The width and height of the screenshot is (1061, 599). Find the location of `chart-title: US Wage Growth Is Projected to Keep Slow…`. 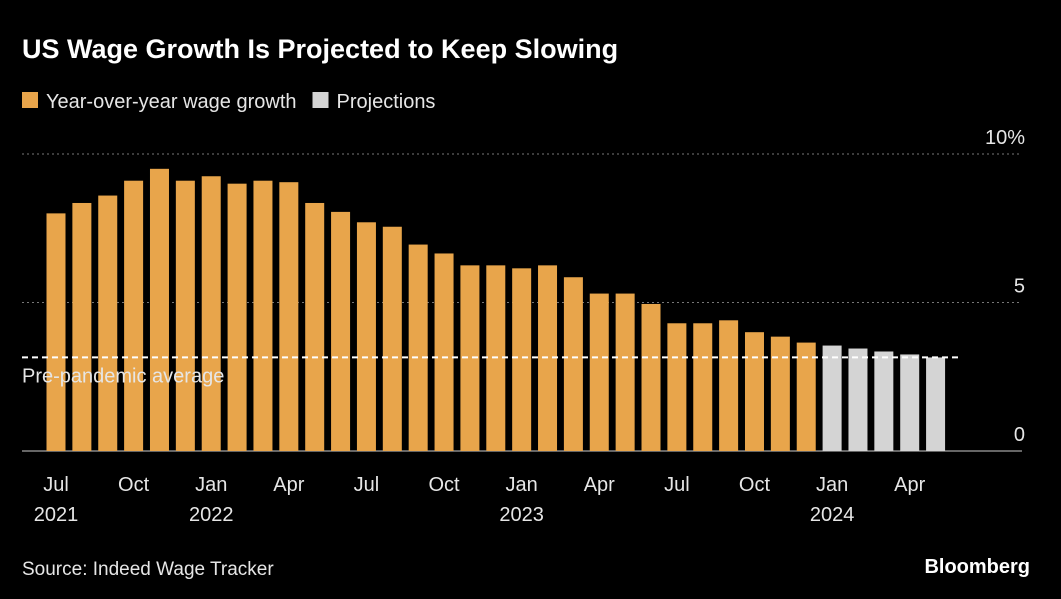

chart-title: US Wage Growth Is Projected to Keep Slow… is located at coordinates (320, 49).